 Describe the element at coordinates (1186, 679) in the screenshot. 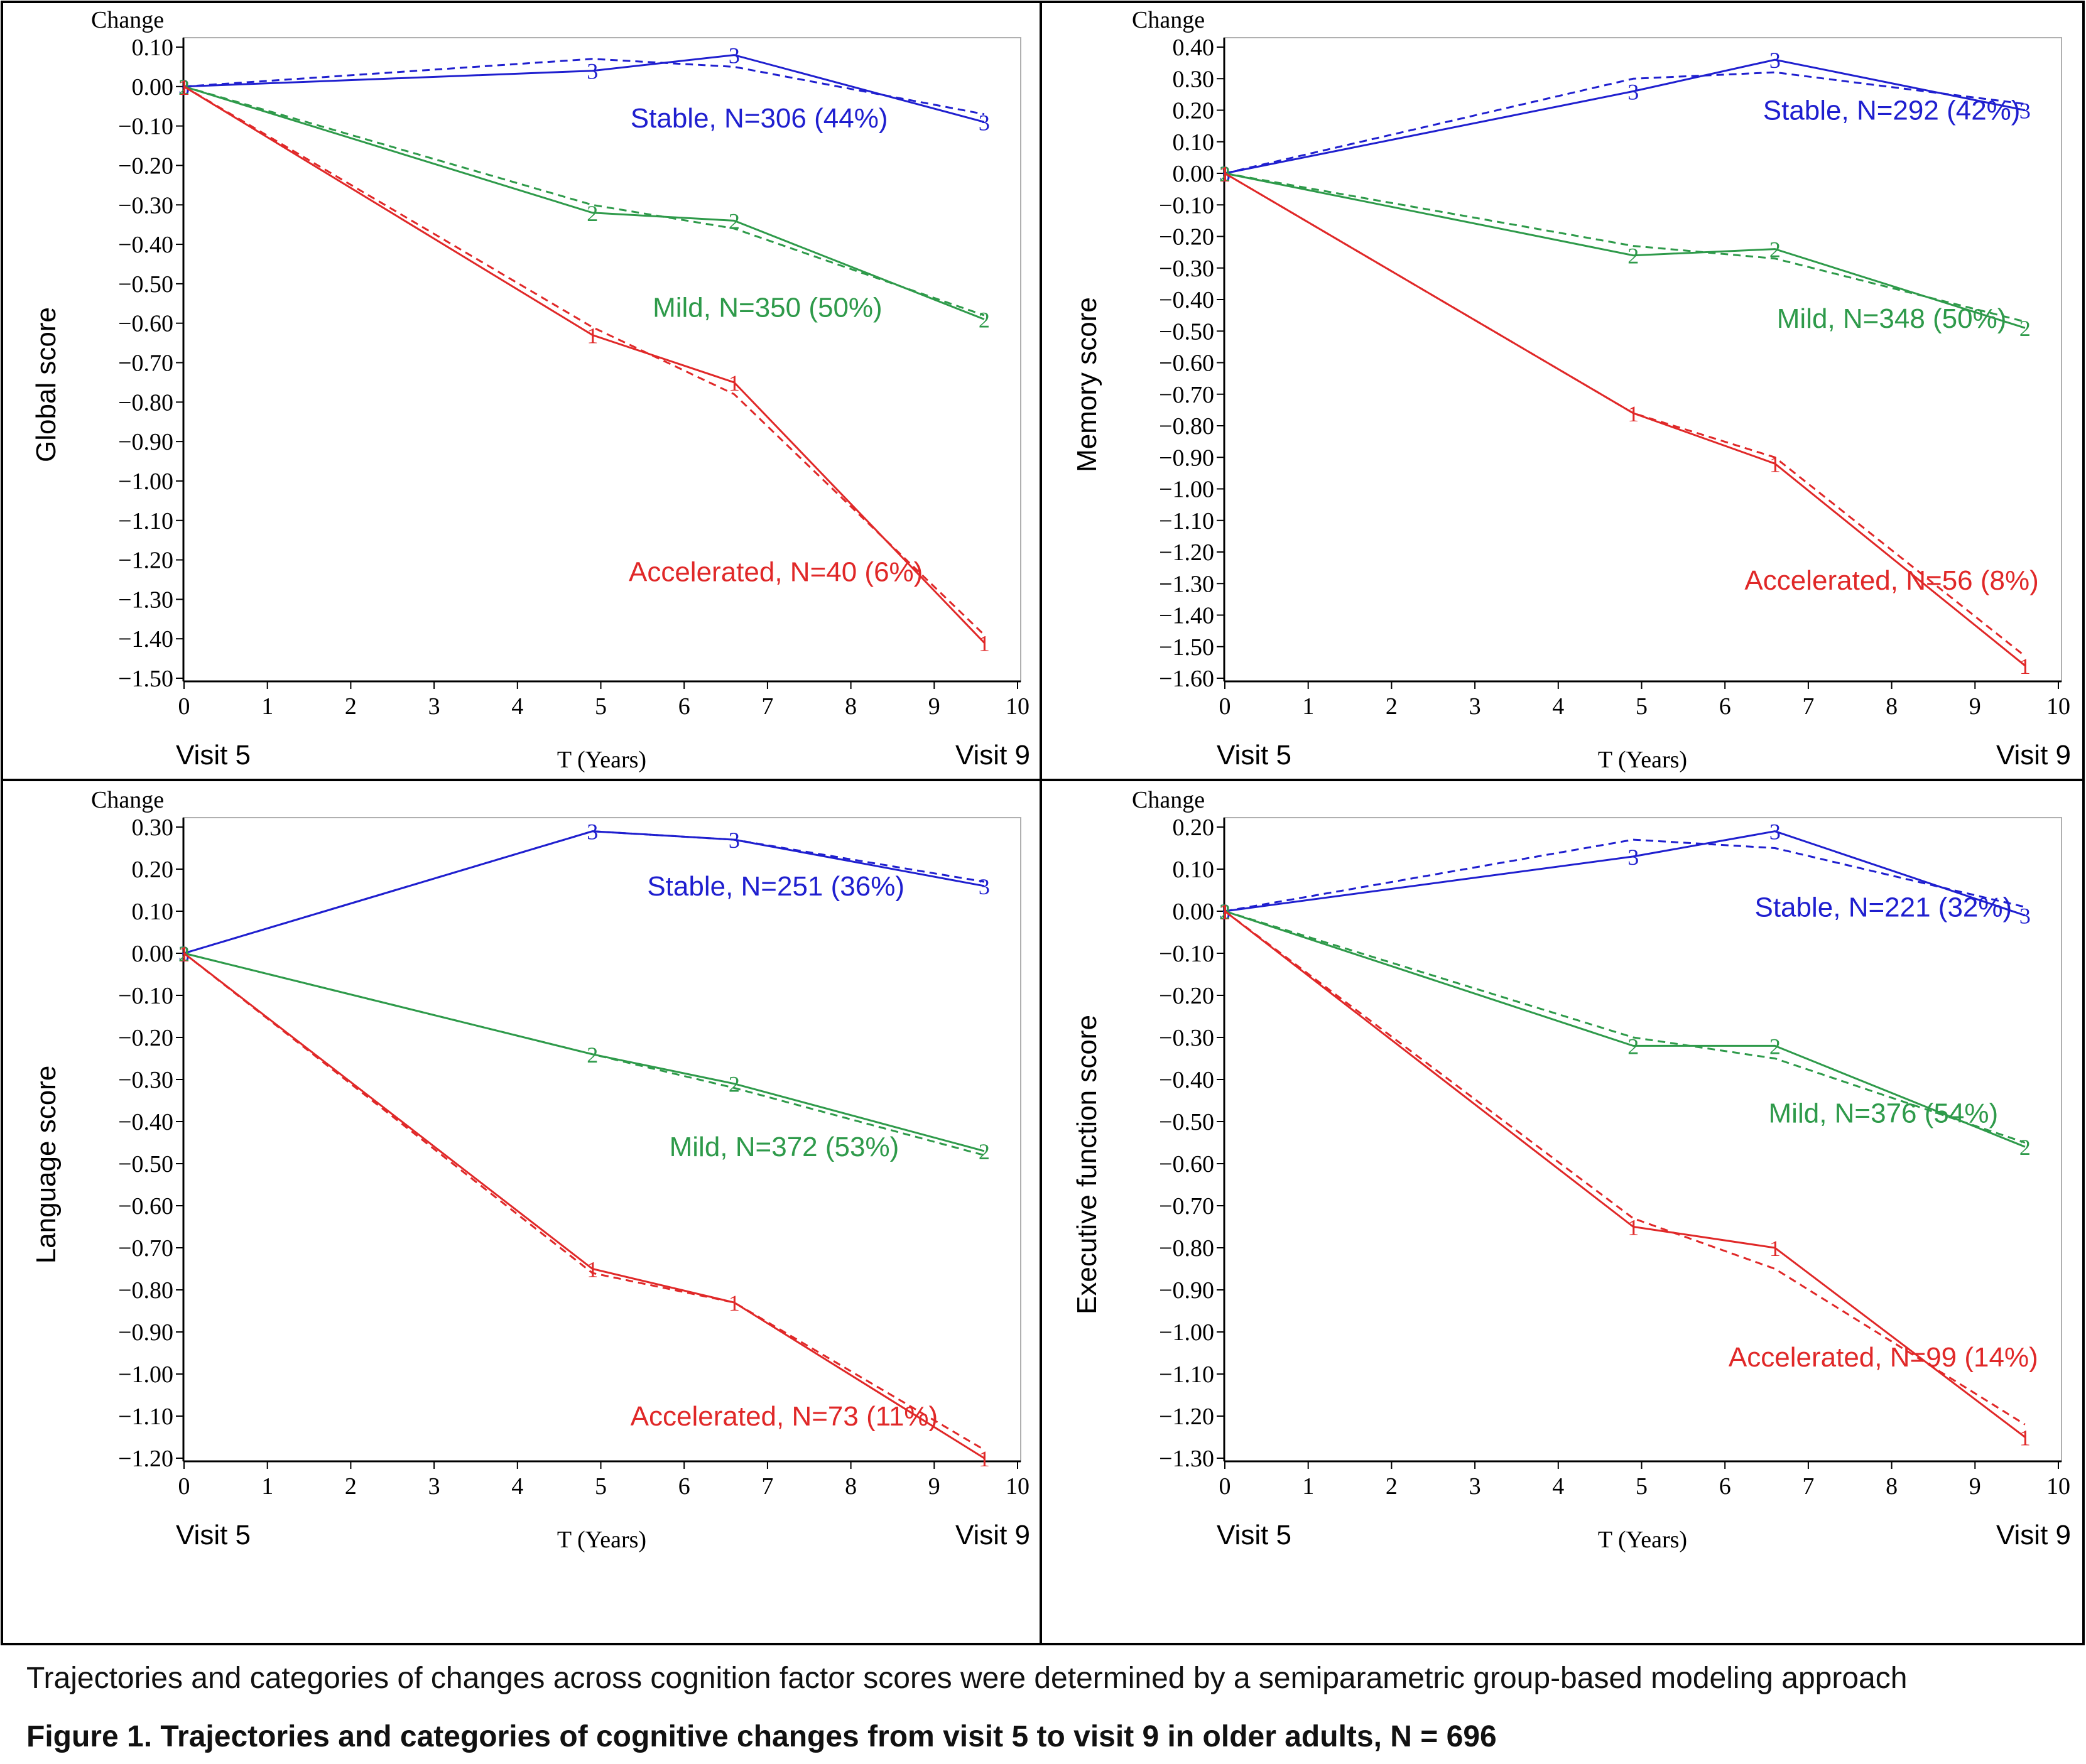

I see `y-tick-label: −1.60` at that location.